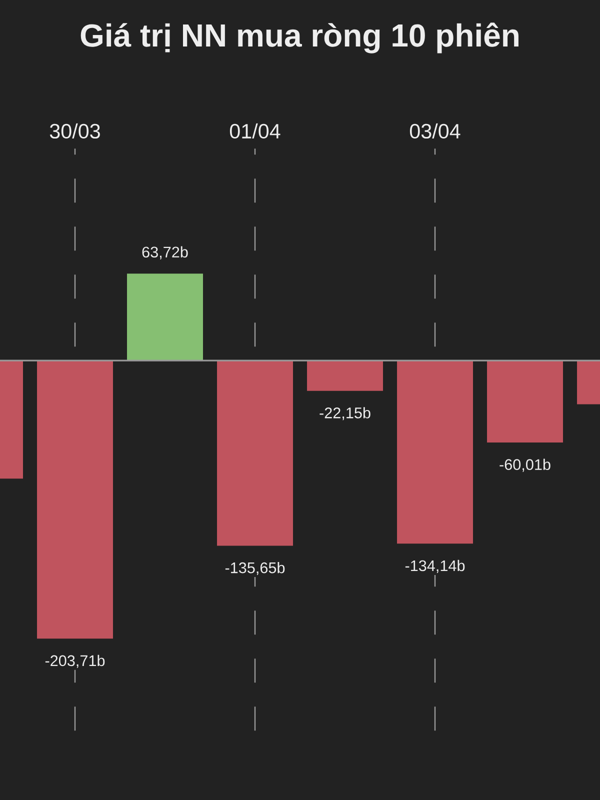  Describe the element at coordinates (435, 566) in the screenshot. I see `data-label: -134,14b` at that location.